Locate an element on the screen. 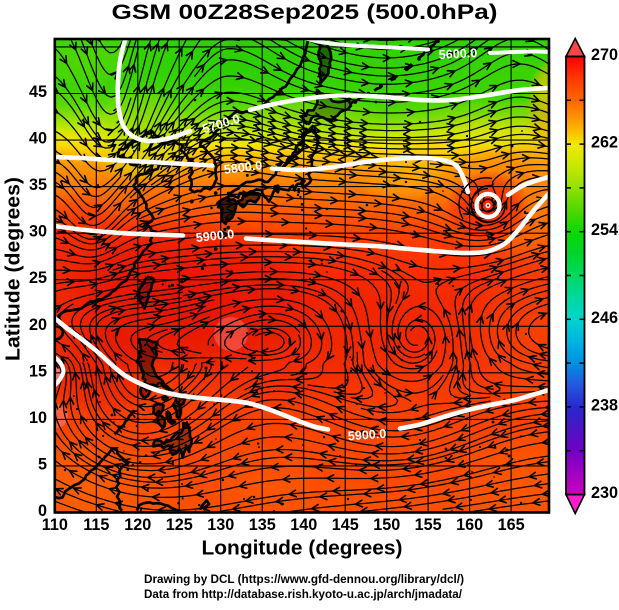 Image resolution: width=619 pixels, height=610 pixels. svg-text: 246 is located at coordinates (604, 318).